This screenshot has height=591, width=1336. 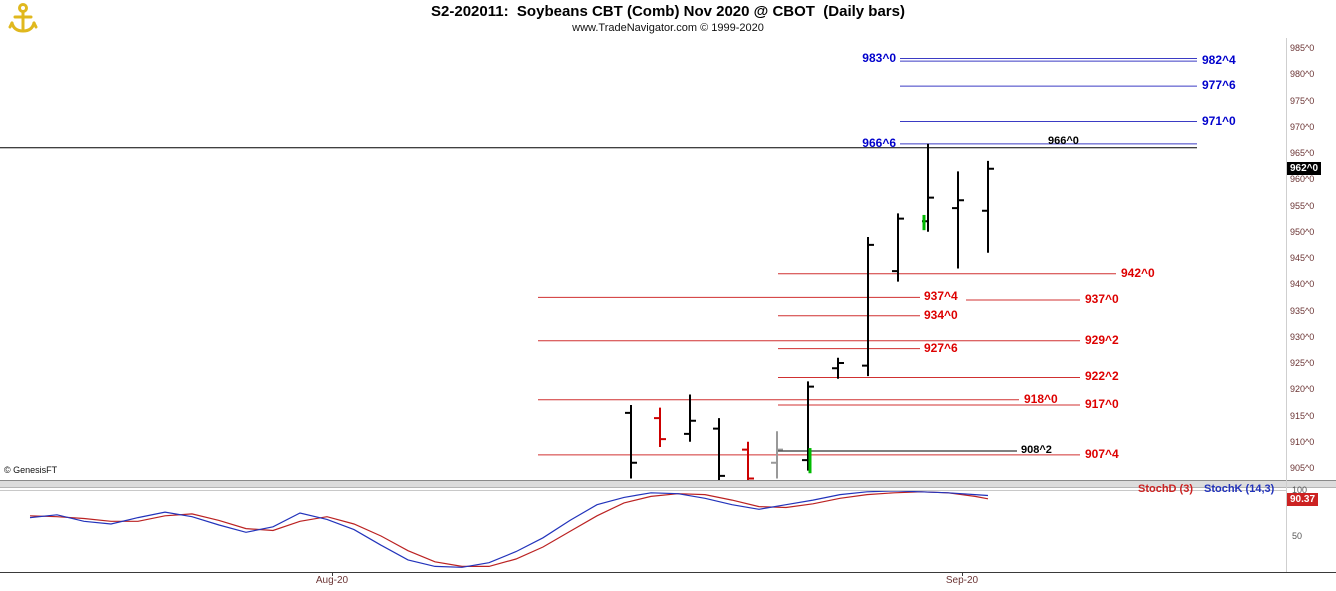 I want to click on stochk-line, so click(x=509, y=529).